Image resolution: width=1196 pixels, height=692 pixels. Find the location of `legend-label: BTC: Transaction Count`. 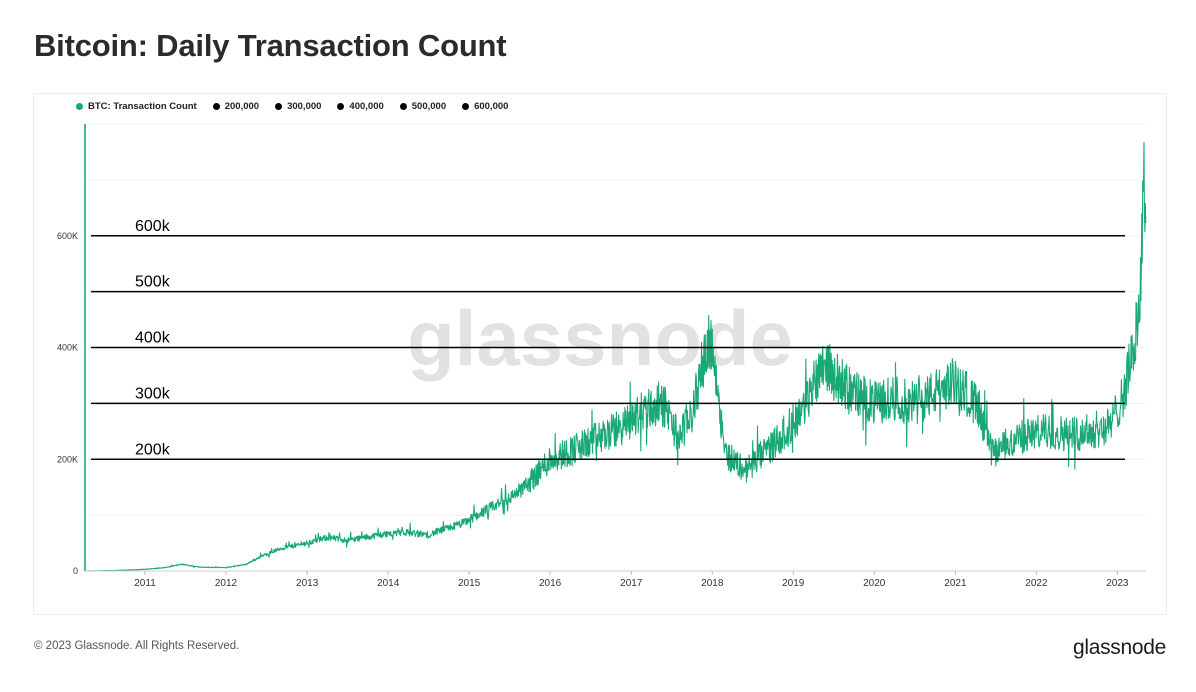

legend-label: BTC: Transaction Count is located at coordinates (142, 106).